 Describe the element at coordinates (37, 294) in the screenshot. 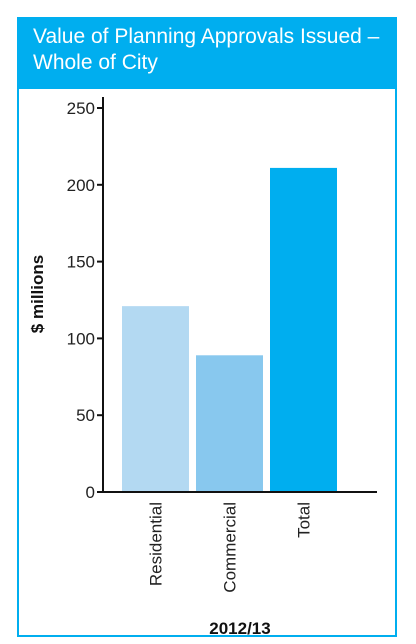

I see `y-axis-label: $ millions` at that location.